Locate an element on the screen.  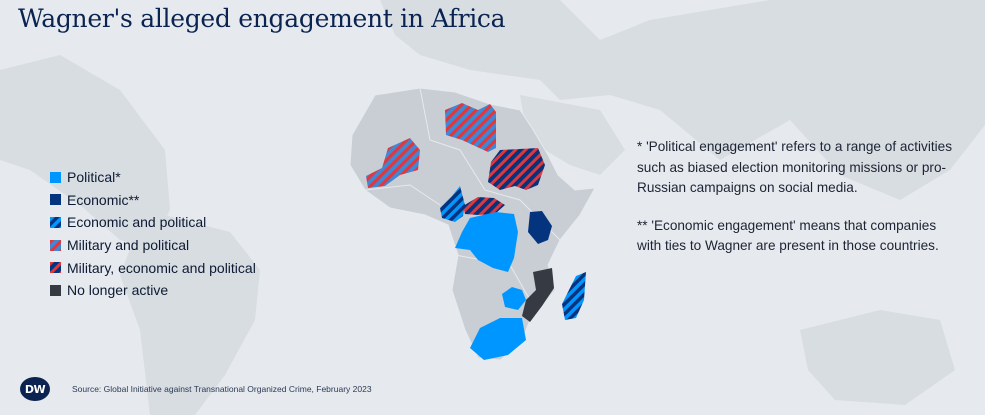
country-cameroon is located at coordinates (452, 204).